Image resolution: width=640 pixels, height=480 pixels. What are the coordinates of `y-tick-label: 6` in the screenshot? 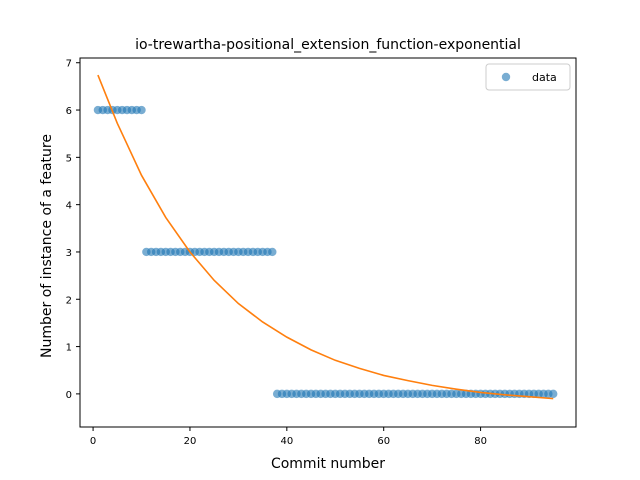 It's located at (69, 111).